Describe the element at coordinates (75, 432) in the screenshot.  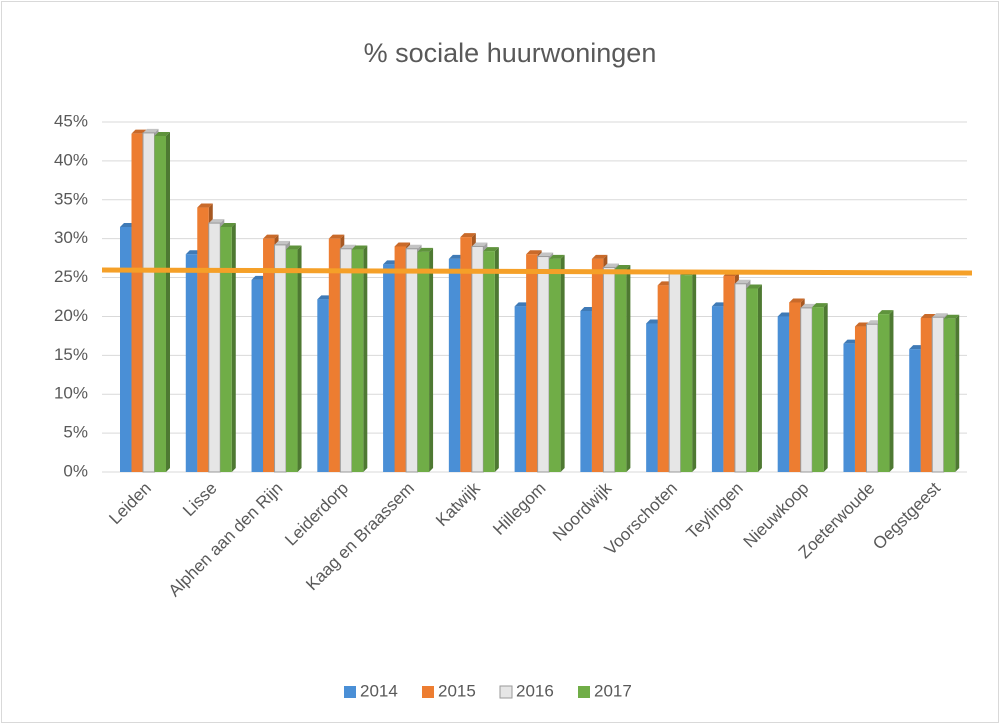
I see `y-tick-label: 5%` at that location.